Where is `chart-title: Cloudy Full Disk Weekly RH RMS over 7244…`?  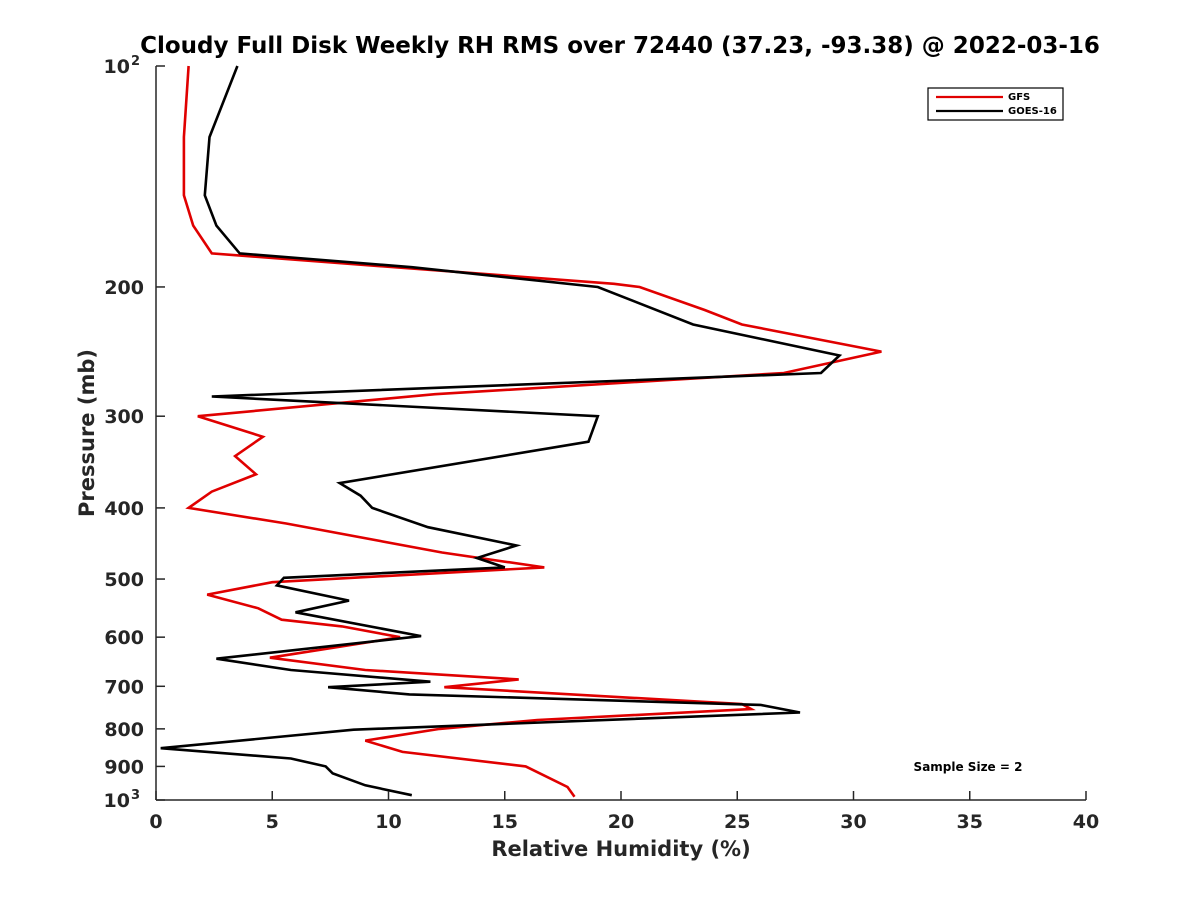
chart-title: Cloudy Full Disk Weekly RH RMS over 7244… is located at coordinates (620, 46).